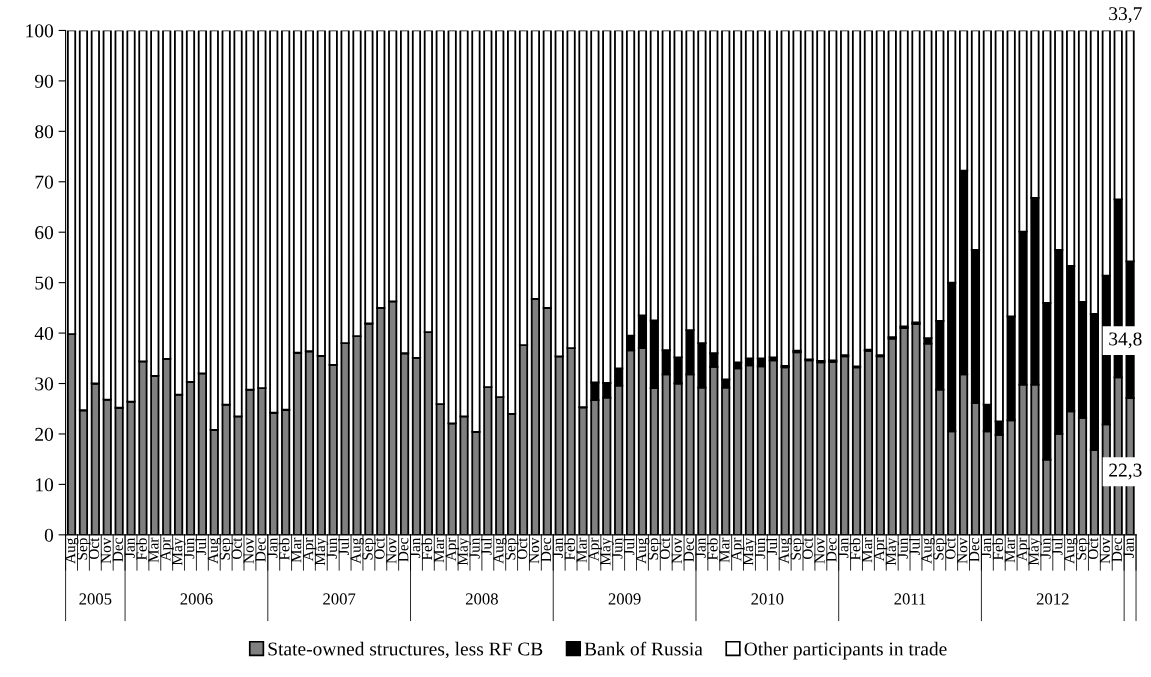 Image resolution: width=1151 pixels, height=677 pixels. I want to click on y-tick-label: 10, so click(45, 485).